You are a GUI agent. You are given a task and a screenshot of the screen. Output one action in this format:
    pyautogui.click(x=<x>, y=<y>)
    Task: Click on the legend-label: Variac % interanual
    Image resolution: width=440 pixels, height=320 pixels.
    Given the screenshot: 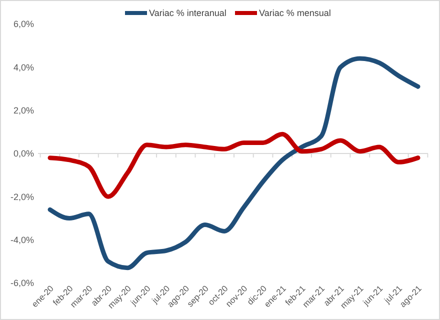 What is the action you would take?
    pyautogui.click(x=187, y=13)
    